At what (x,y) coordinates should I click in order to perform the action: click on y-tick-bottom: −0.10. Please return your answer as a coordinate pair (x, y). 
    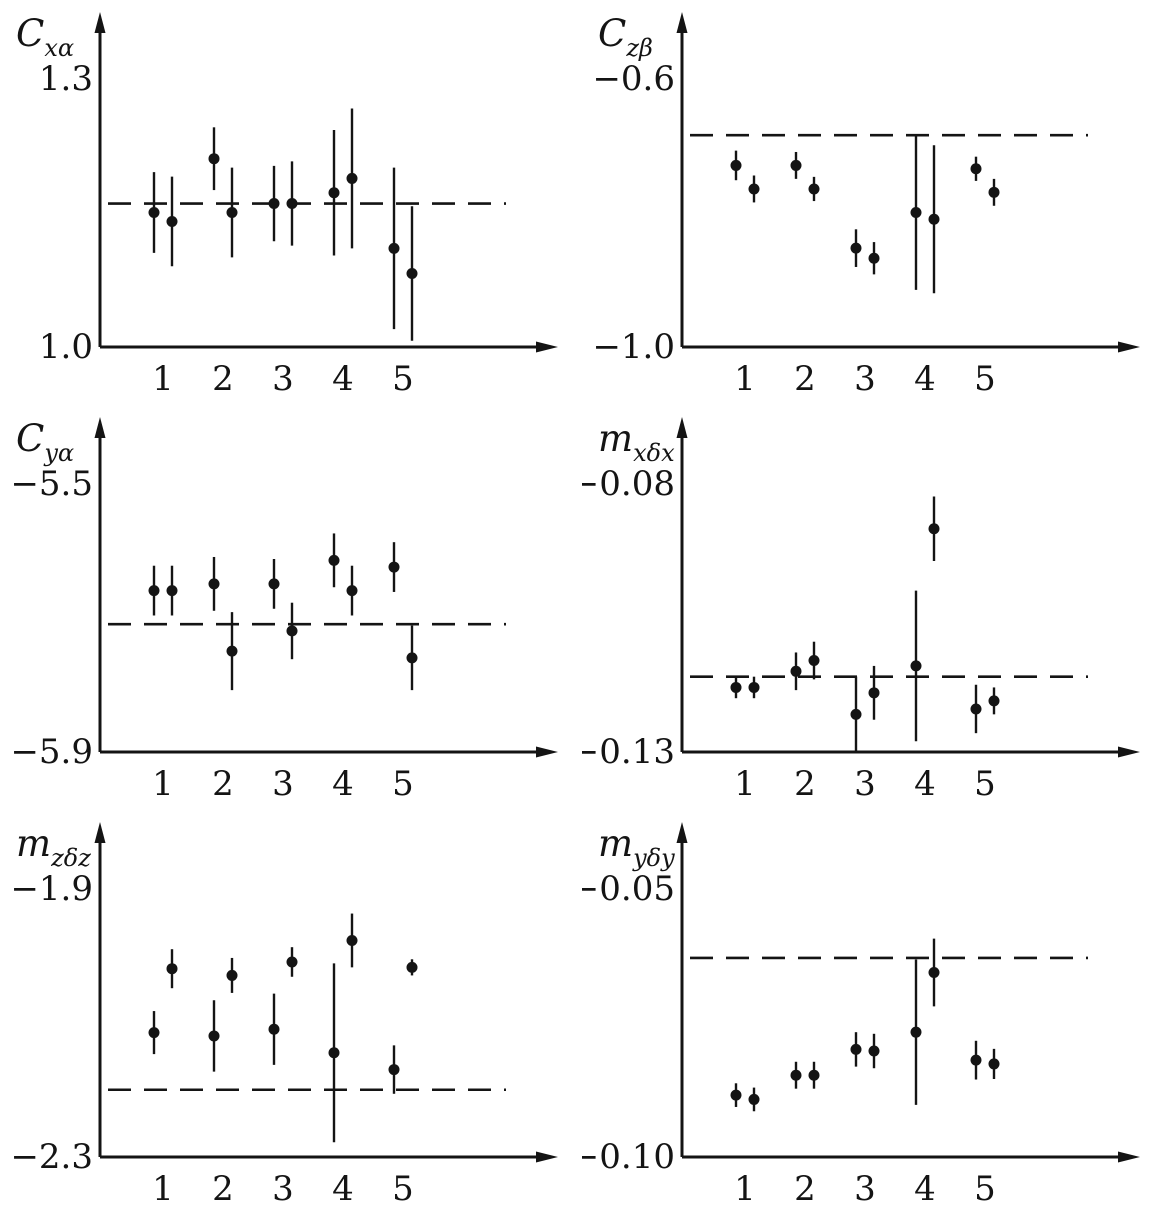
    Looking at the image, I should click on (628, 1157).